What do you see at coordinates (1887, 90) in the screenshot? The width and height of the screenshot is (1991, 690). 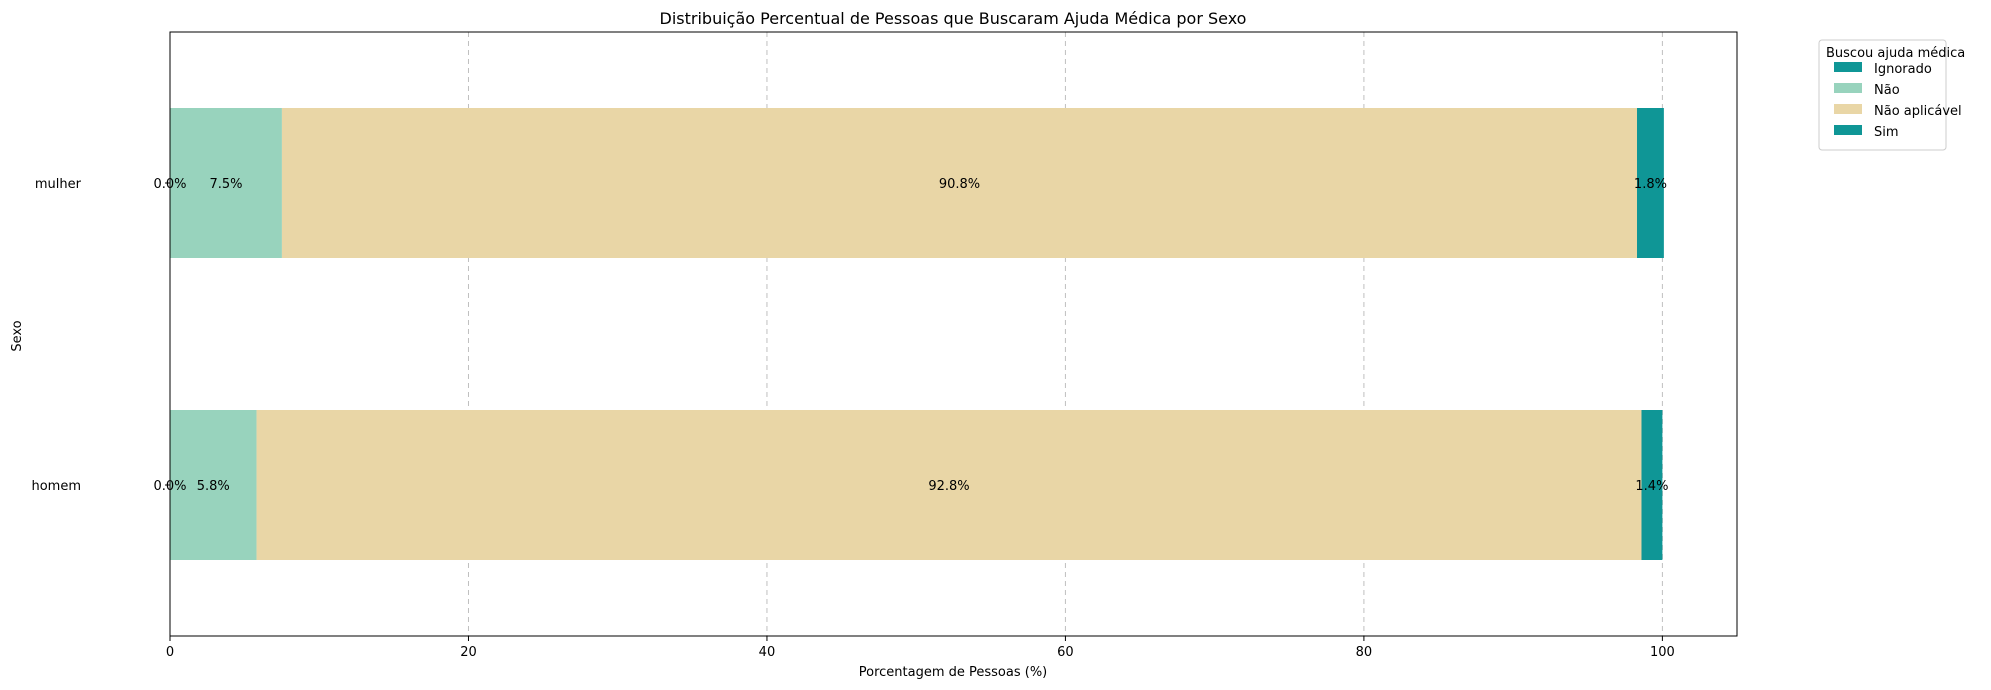 I see `legend-label: Não` at bounding box center [1887, 90].